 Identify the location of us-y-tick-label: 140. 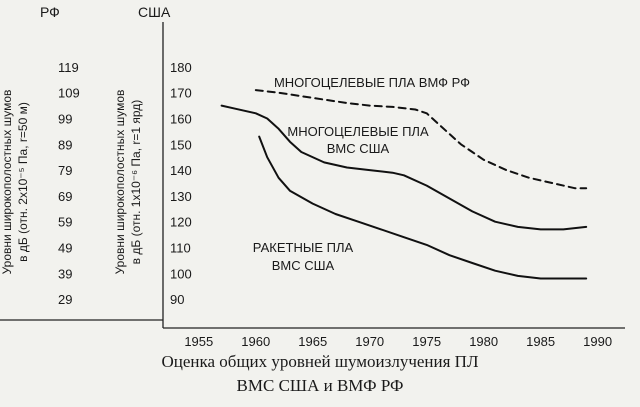
(181, 170).